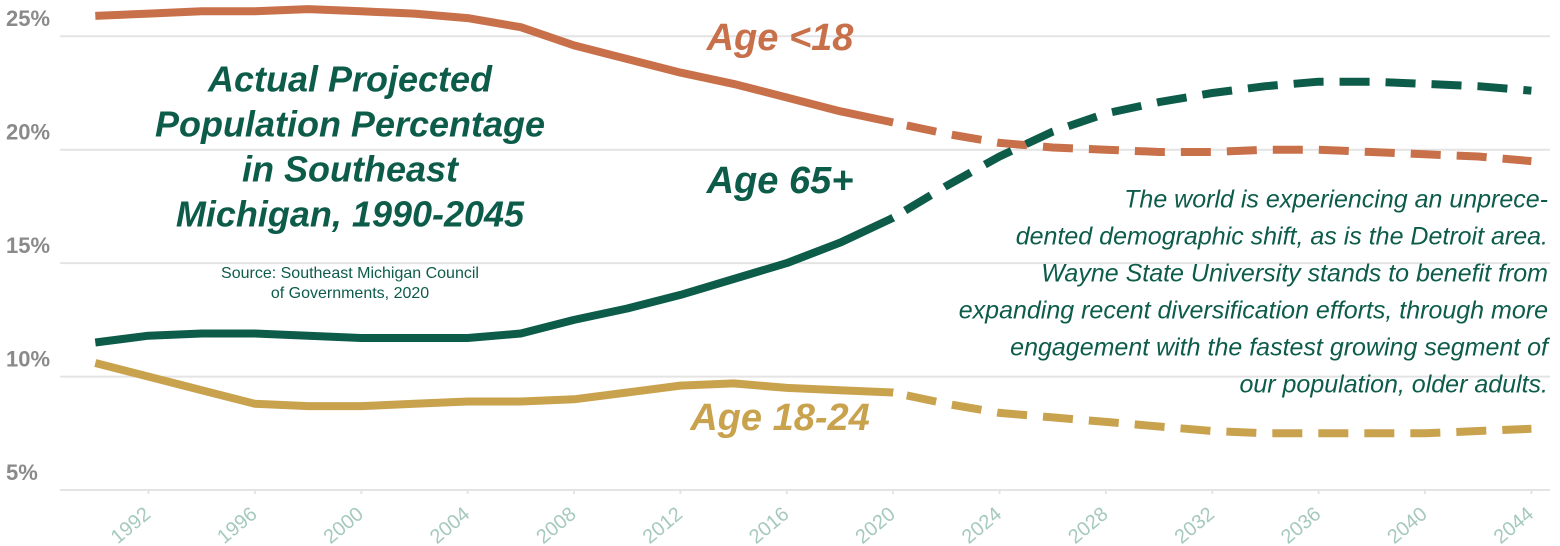  I want to click on series-label: Age 18-24, so click(779, 418).